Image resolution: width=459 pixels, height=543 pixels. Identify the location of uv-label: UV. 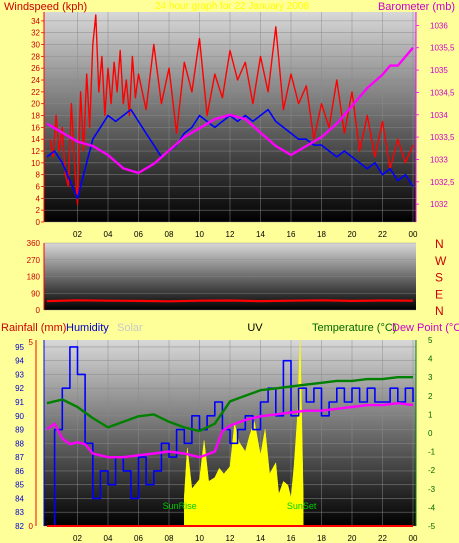
(255, 328).